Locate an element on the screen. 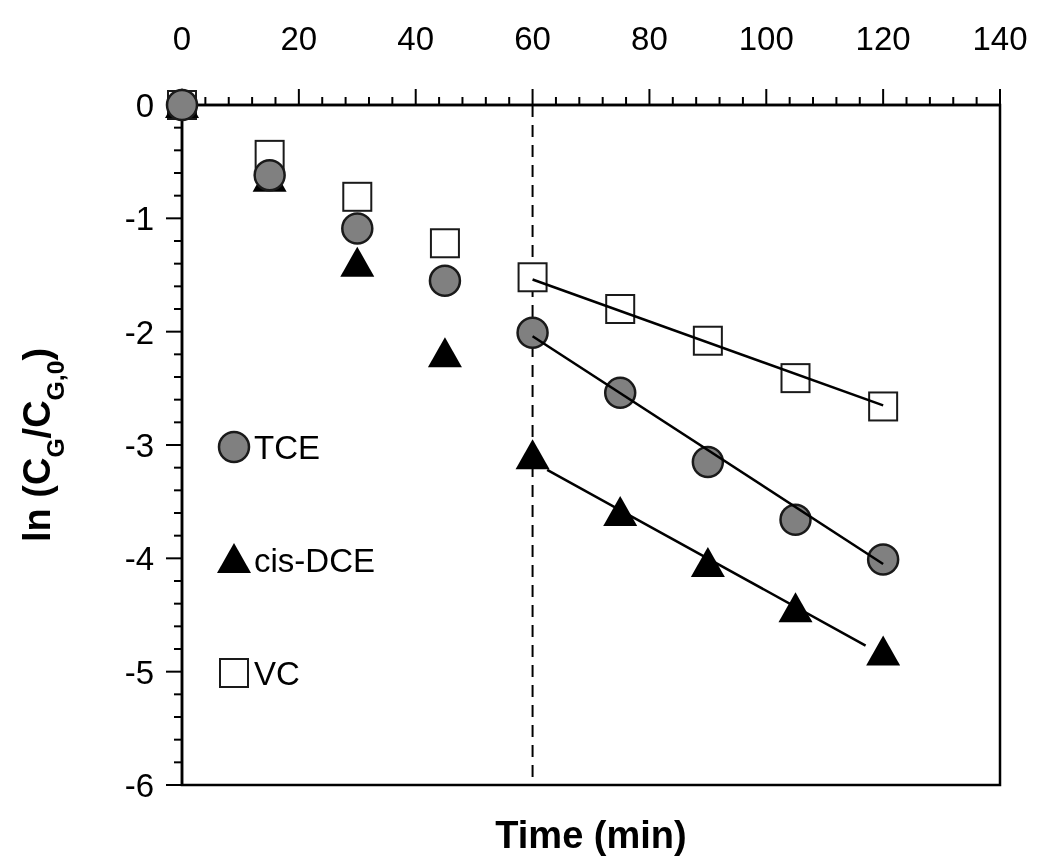 This screenshot has width=1039, height=863. x-tick-label: 60 is located at coordinates (532, 38).